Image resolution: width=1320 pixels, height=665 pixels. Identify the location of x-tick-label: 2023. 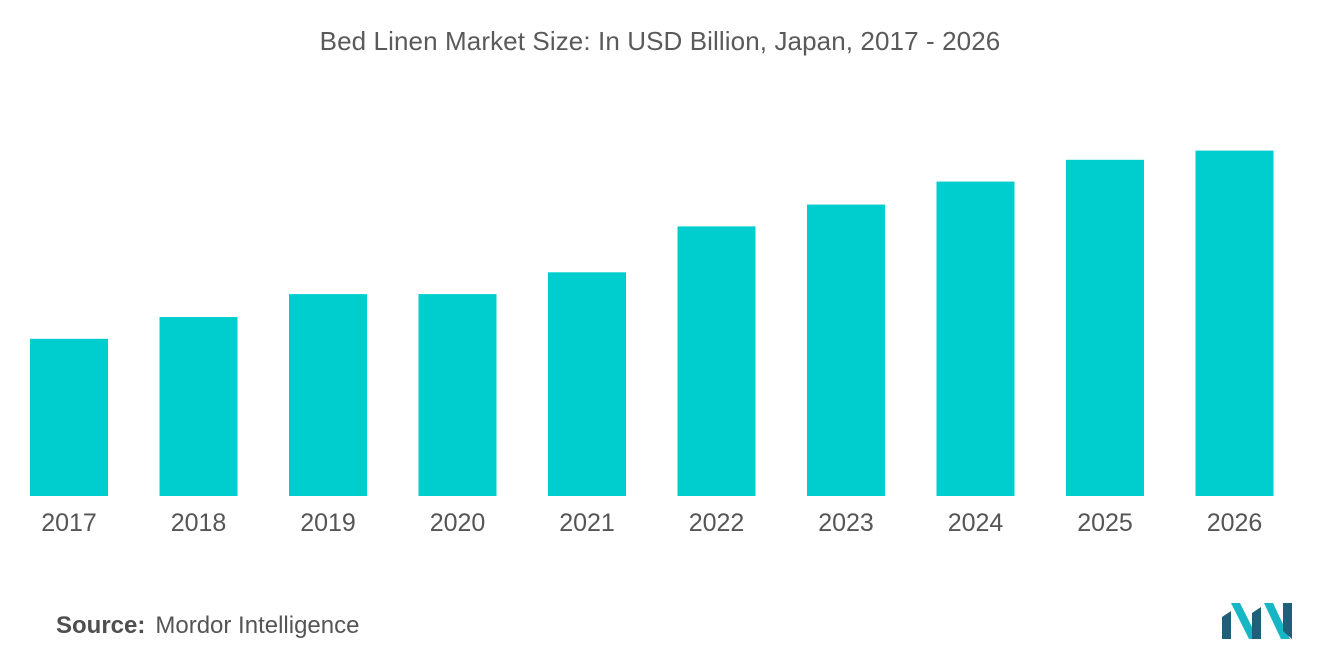
(846, 523).